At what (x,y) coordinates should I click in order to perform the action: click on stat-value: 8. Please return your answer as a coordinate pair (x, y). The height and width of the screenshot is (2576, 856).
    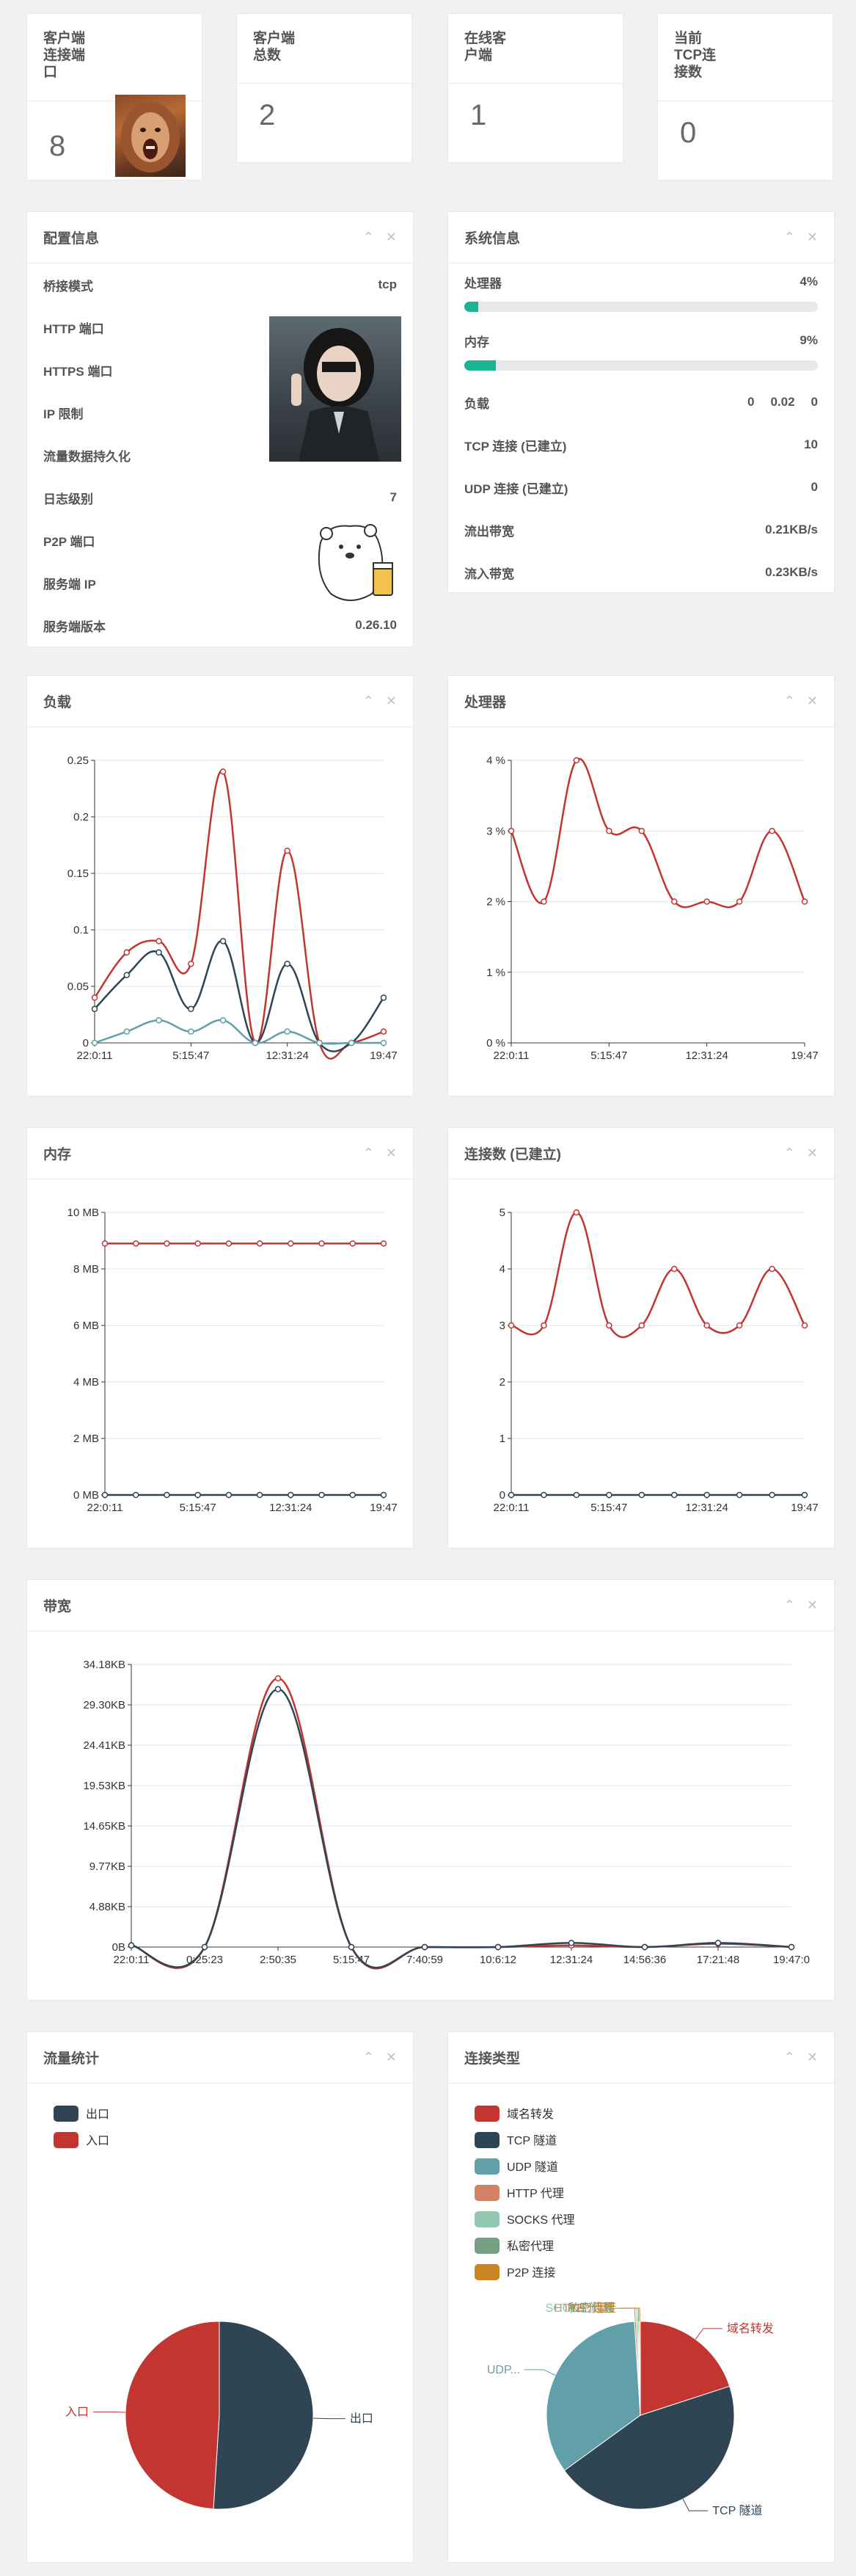
    Looking at the image, I should click on (57, 146).